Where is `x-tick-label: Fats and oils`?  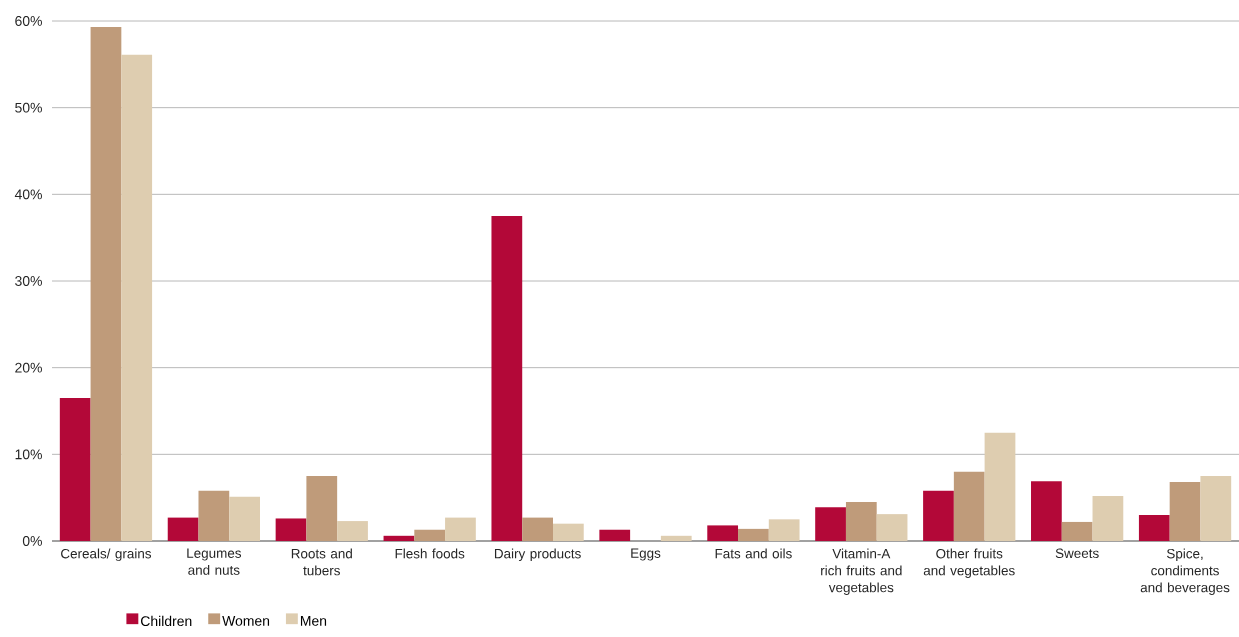
x-tick-label: Fats and oils is located at coordinates (753, 553).